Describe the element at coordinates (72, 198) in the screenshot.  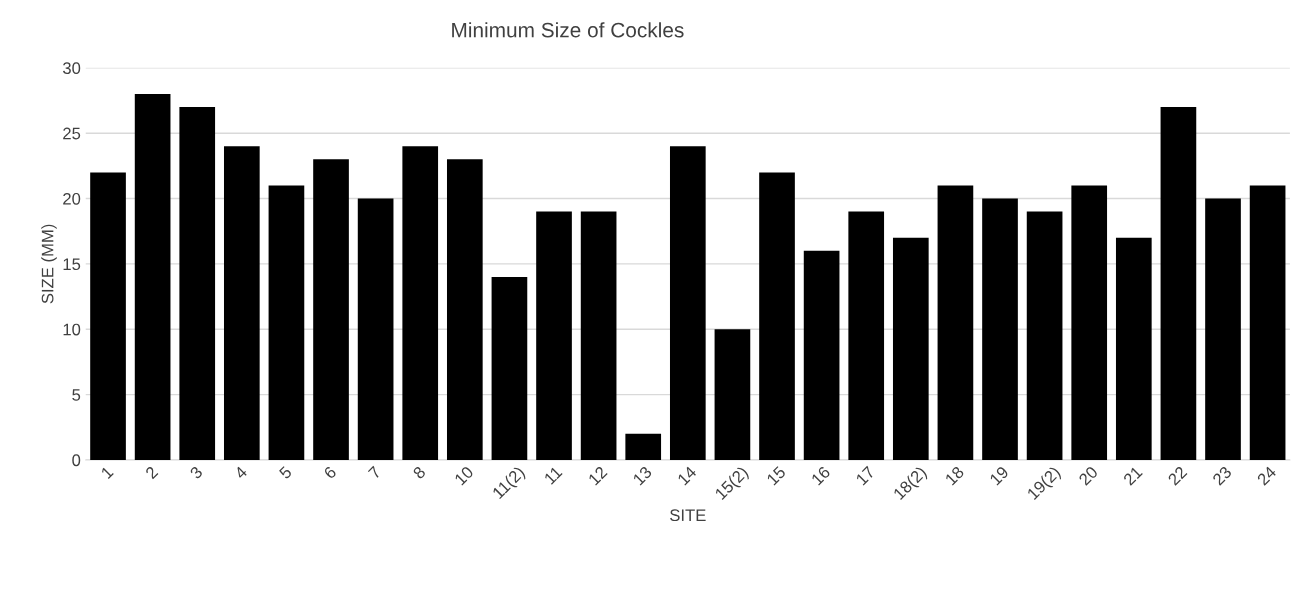
I see `y-tick-label: 20` at that location.